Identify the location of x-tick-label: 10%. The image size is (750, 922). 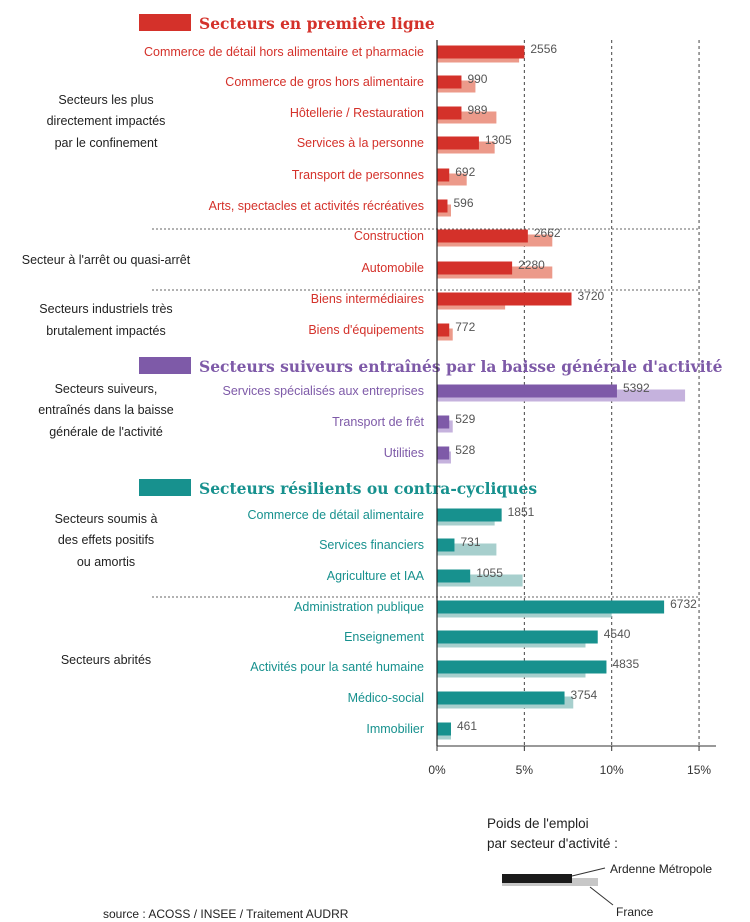
(612, 770).